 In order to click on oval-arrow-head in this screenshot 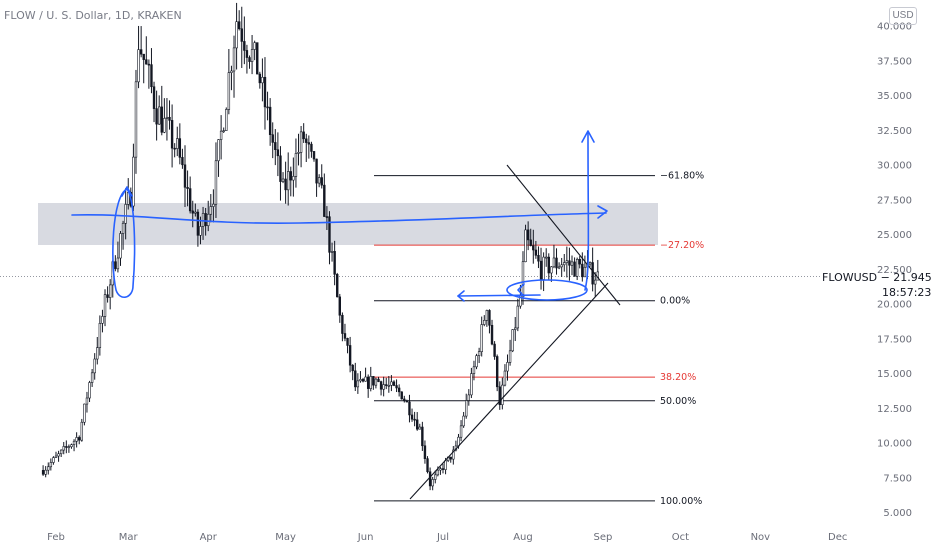, I will do `click(521, 290)`.